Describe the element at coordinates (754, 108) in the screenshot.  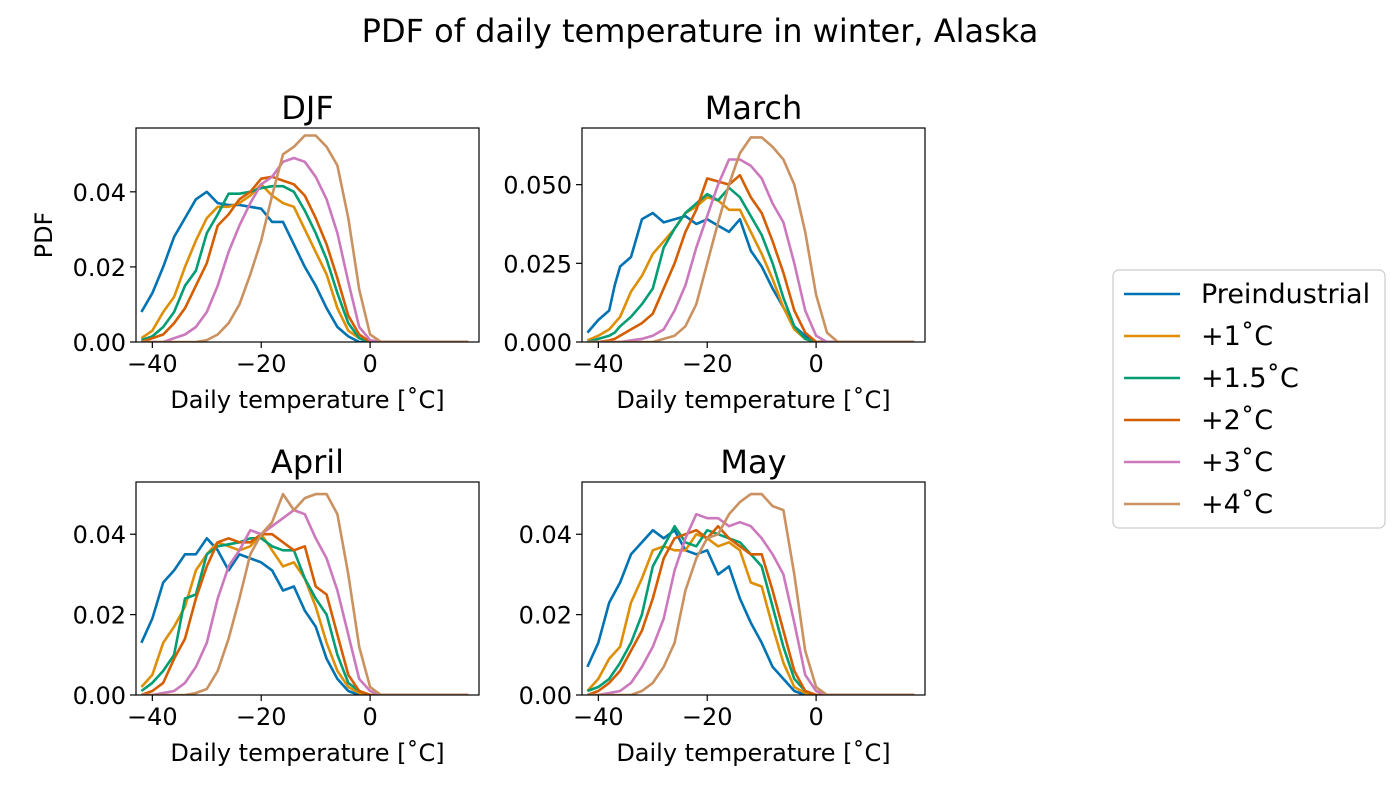
I see `panel-title: March` at that location.